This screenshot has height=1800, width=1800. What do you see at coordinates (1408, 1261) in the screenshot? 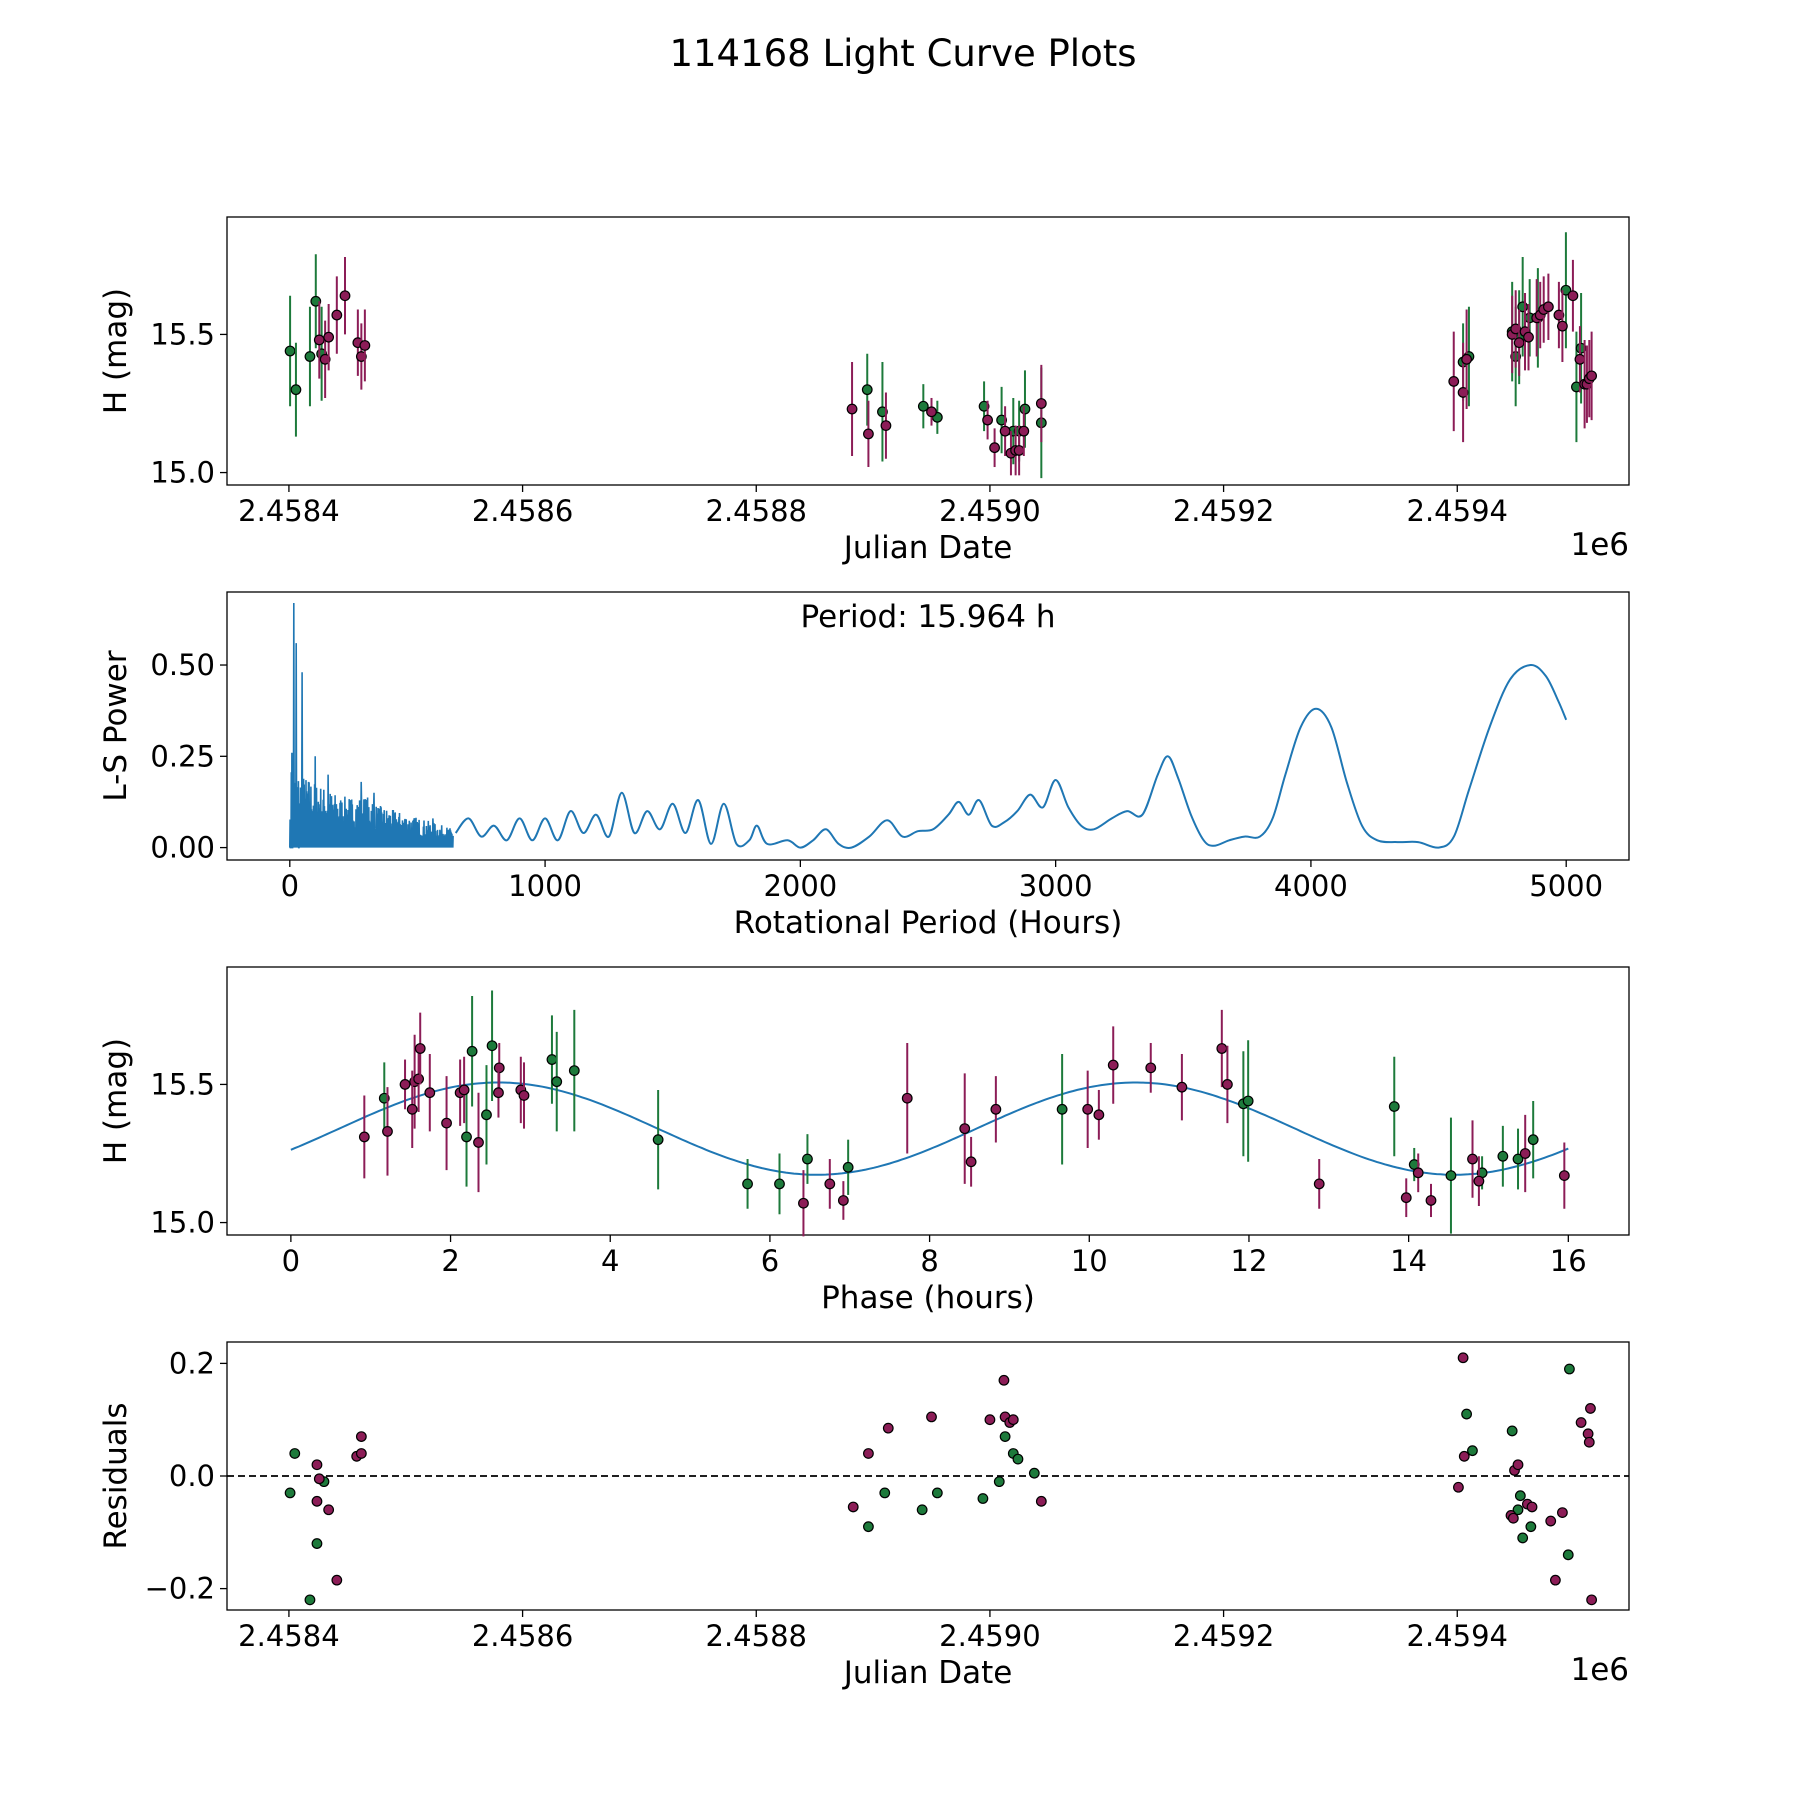
I see `x-tick-label: 14` at bounding box center [1408, 1261].